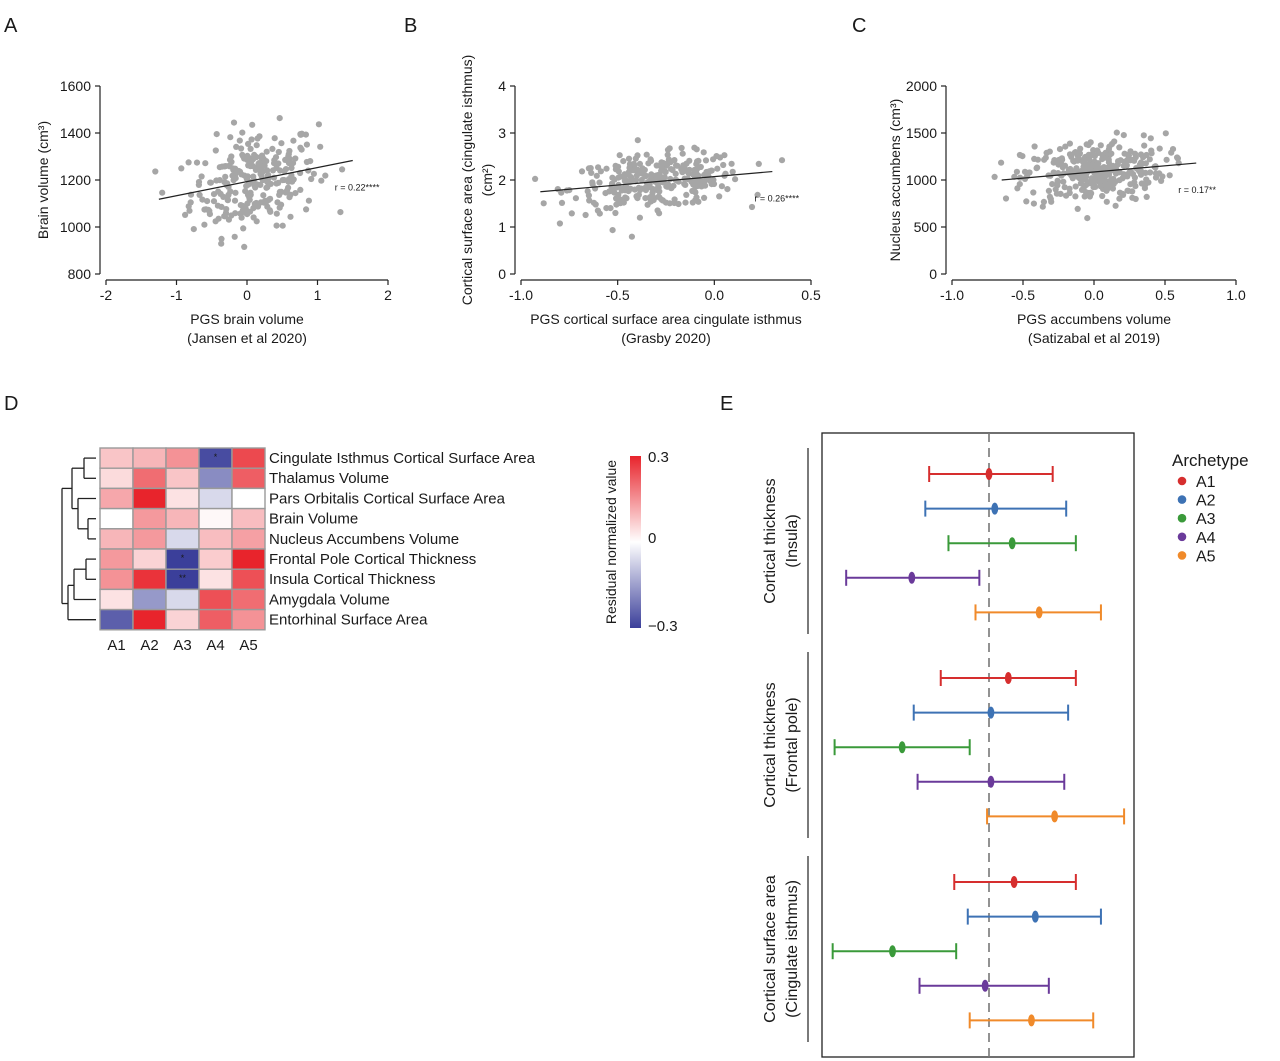  I want to click on heatmap-row-label: Thalamus Volume, so click(329, 478).